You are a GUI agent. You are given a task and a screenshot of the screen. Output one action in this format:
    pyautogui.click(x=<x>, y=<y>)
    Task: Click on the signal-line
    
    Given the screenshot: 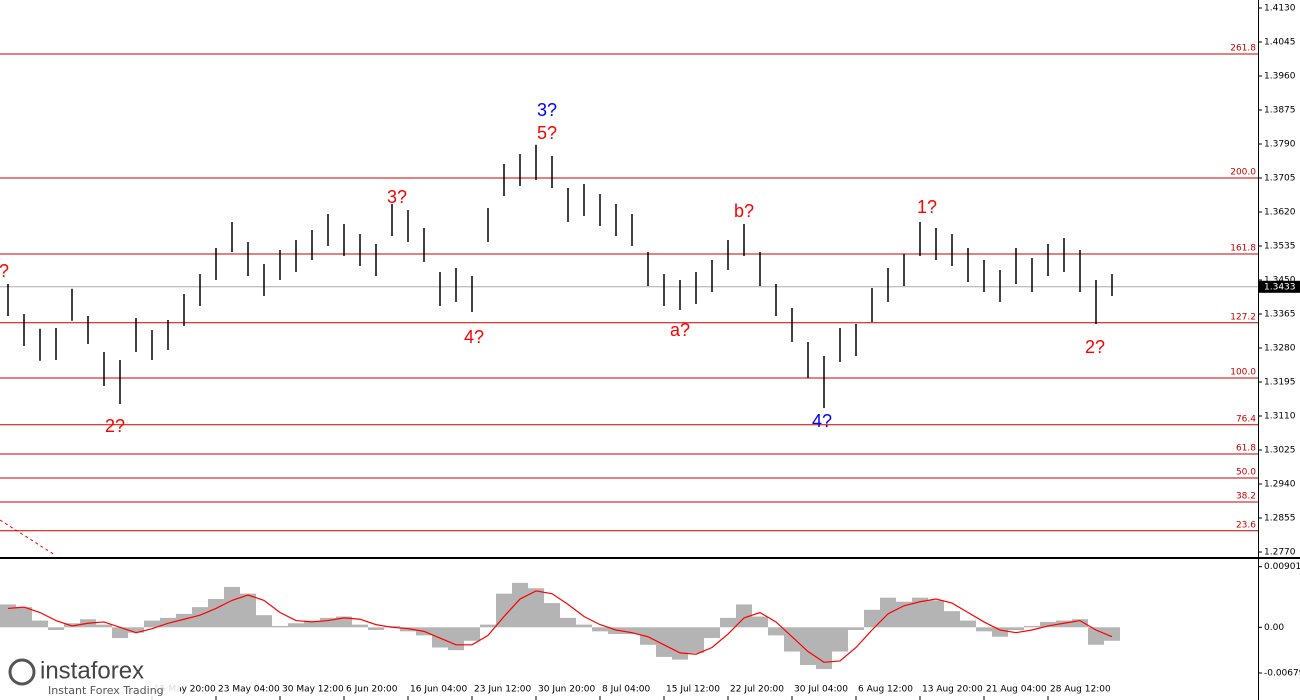 What is the action you would take?
    pyautogui.click(x=560, y=626)
    